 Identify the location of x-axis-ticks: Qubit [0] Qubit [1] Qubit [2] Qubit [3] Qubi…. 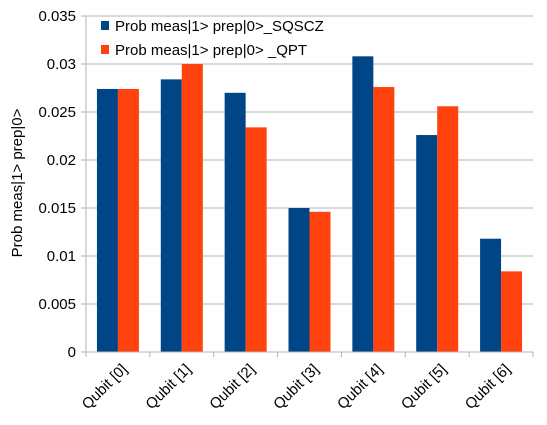
(306, 382).